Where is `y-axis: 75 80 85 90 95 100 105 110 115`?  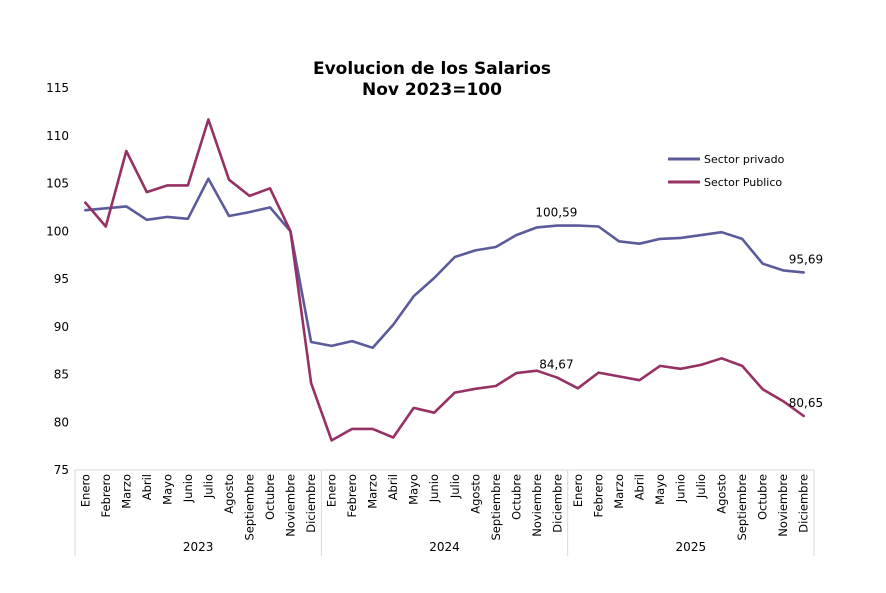
y-axis: 75 80 85 90 95 100 105 110 115 is located at coordinates (57, 279).